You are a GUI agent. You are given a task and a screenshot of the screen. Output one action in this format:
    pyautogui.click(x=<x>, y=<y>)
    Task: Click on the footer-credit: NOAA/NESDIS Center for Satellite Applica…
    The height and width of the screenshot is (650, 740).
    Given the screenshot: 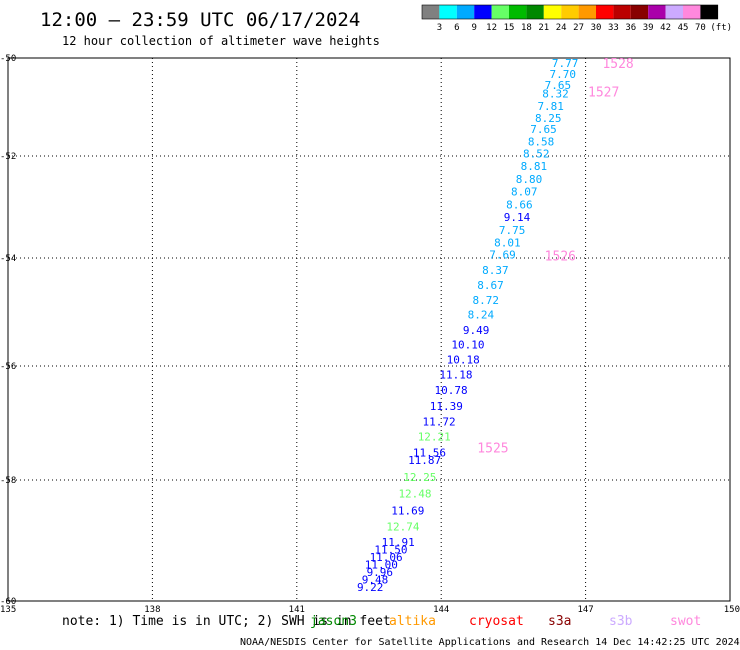 What is the action you would take?
    pyautogui.click(x=490, y=642)
    